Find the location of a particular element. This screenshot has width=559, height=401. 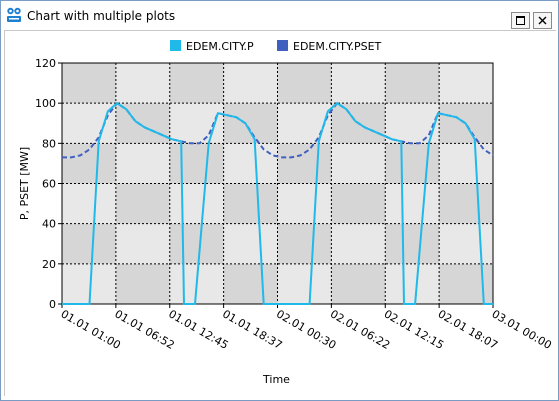

close-icon is located at coordinates (542, 21).